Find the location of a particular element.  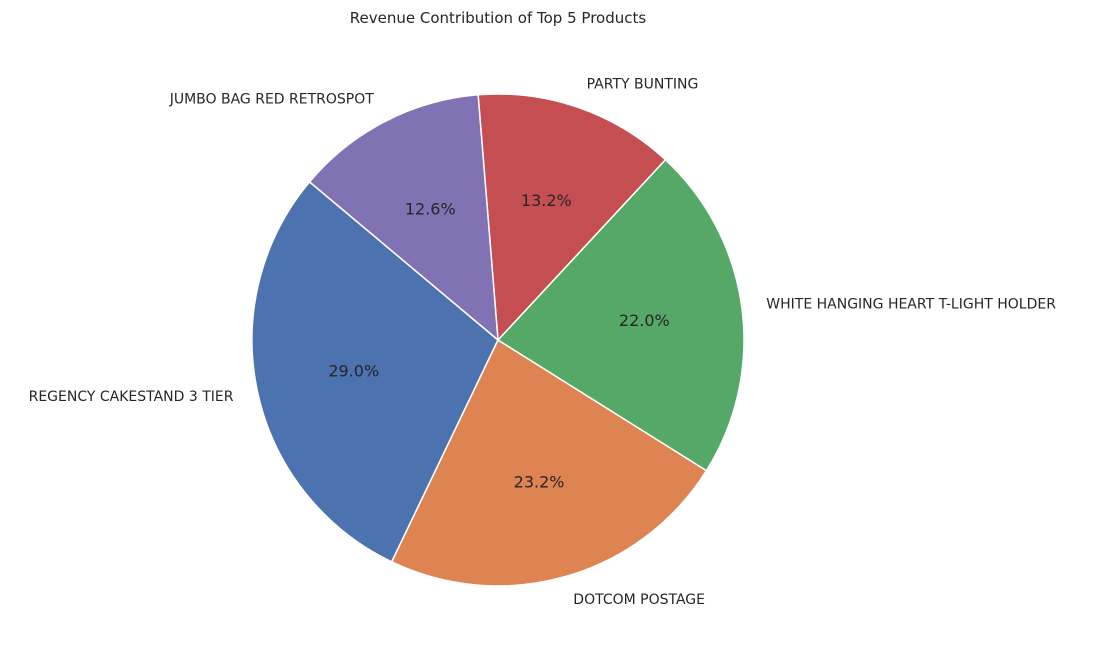

percent-label-jumbo-bag-red-retrospot: 12.6% is located at coordinates (430, 208).